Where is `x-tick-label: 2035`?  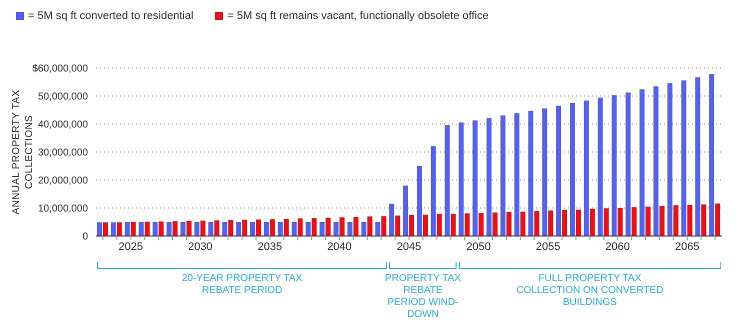 x-tick-label: 2035 is located at coordinates (270, 246).